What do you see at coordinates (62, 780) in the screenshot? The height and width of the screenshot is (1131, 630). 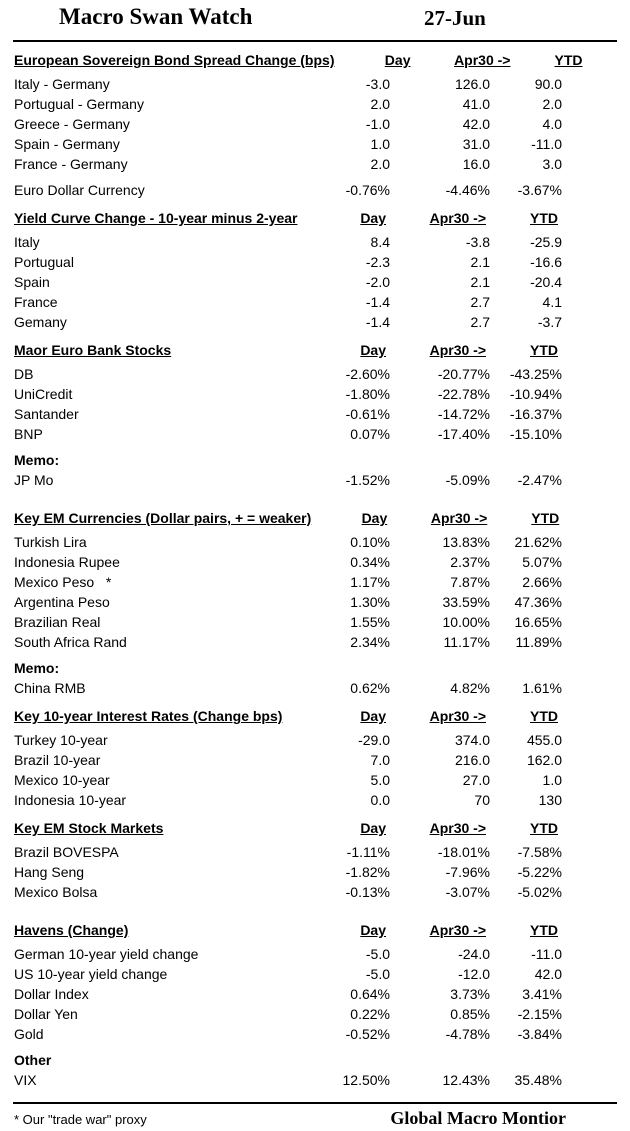 I see `row-label: Mexico 10-year` at bounding box center [62, 780].